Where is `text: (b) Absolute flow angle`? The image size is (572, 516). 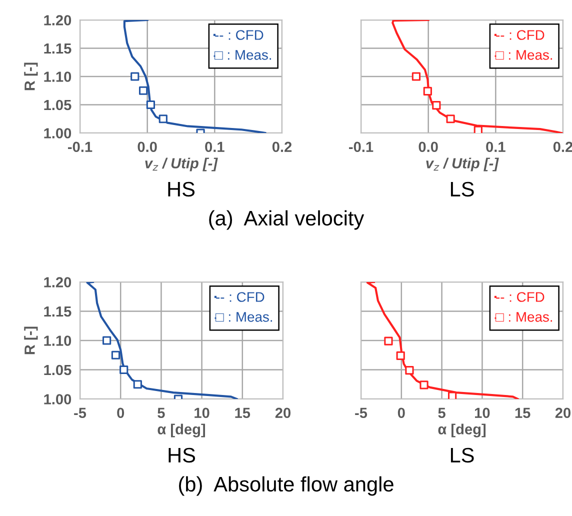
text: (b) Absolute flow angle is located at coordinates (286, 486).